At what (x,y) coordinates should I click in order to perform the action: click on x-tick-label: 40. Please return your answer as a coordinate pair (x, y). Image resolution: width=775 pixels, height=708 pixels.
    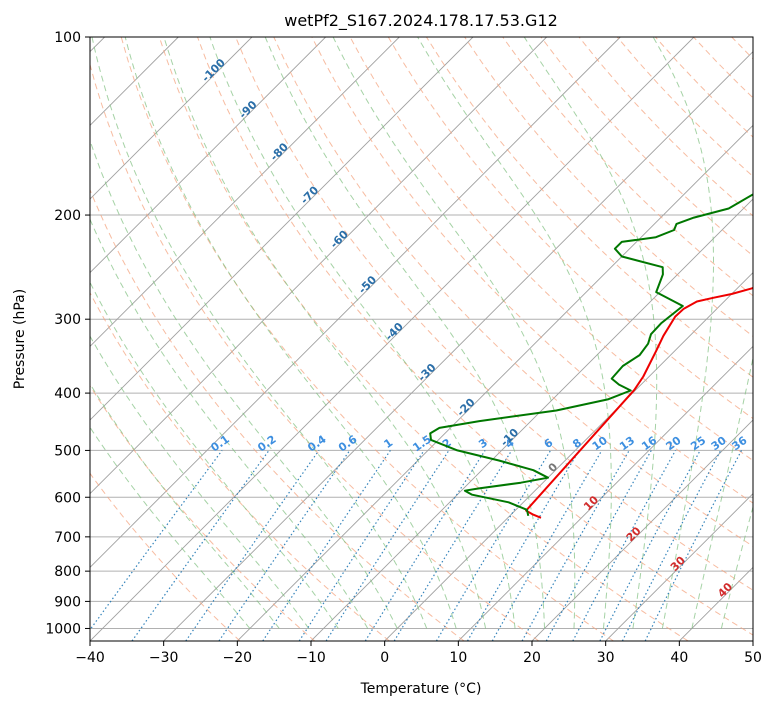
    Looking at the image, I should click on (679, 658).